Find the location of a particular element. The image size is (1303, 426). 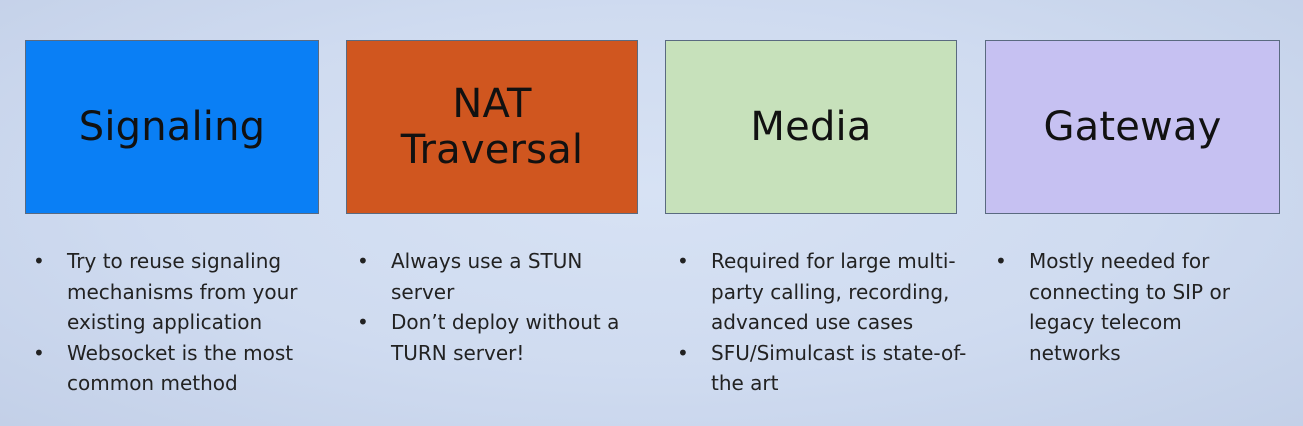

nat-traversal-title: NAT Traversal is located at coordinates (492, 127).